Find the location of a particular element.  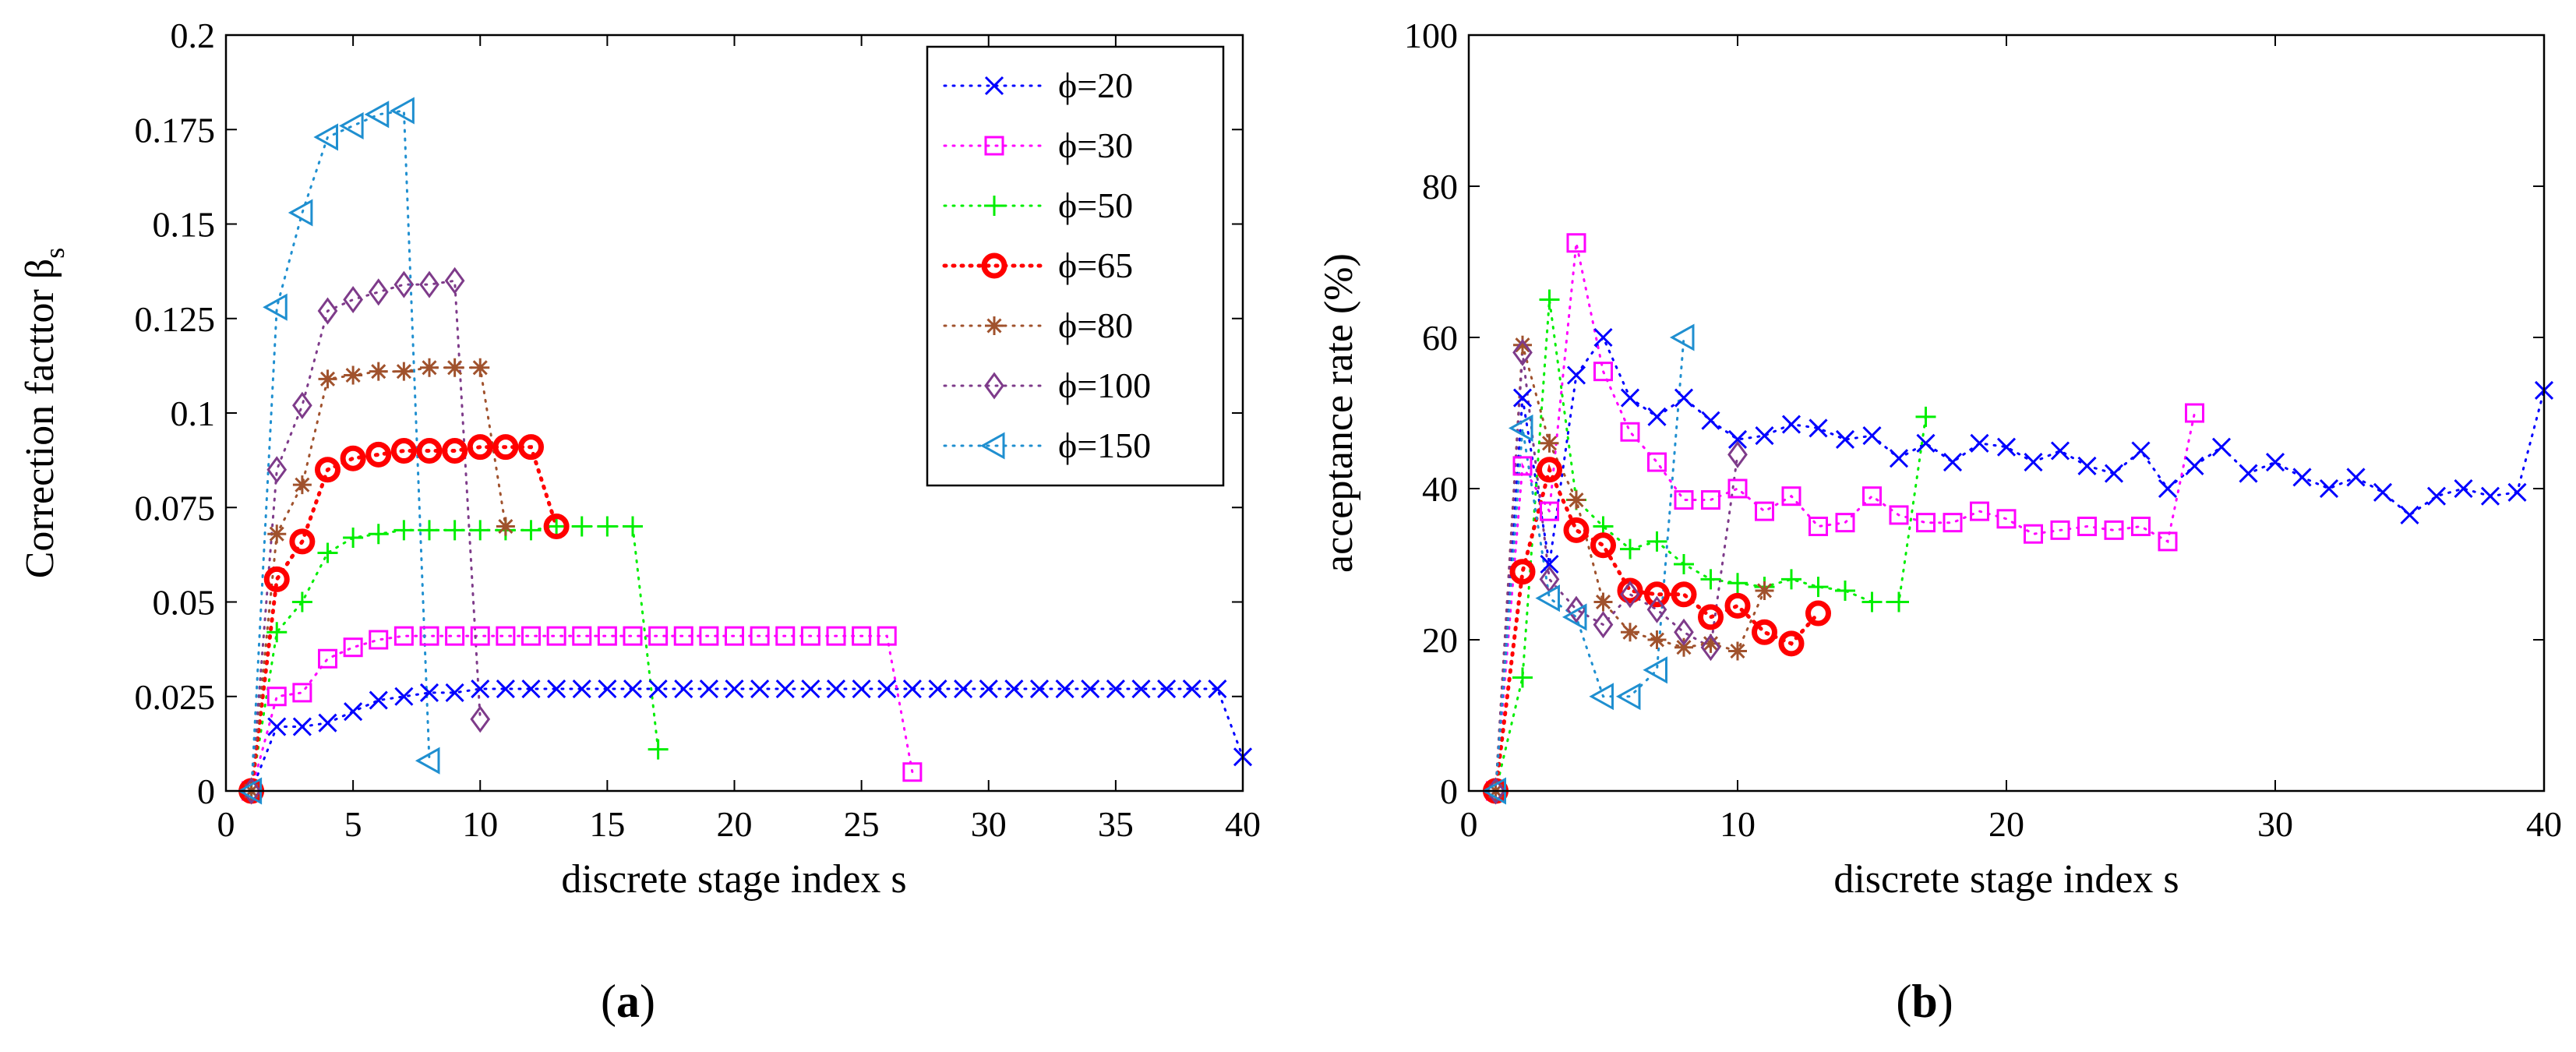

a-xtick-label: 30 is located at coordinates (989, 824).